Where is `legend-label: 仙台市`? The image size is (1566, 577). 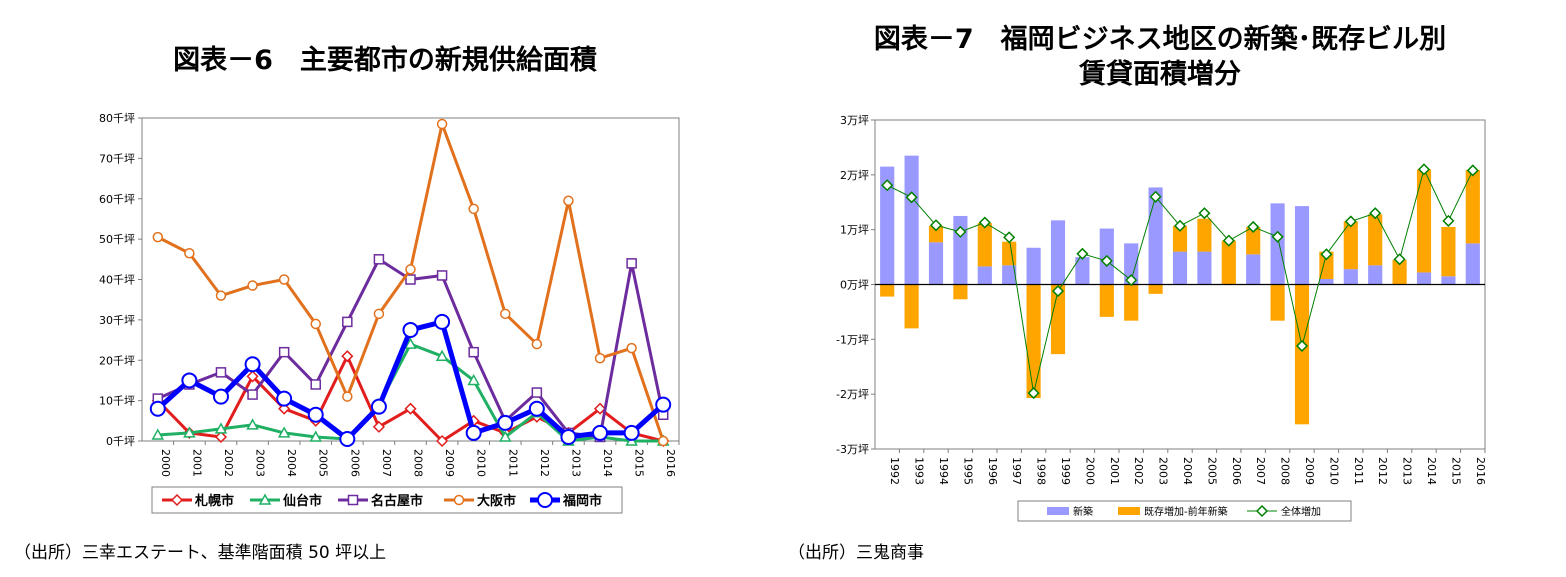 legend-label: 仙台市 is located at coordinates (302, 501).